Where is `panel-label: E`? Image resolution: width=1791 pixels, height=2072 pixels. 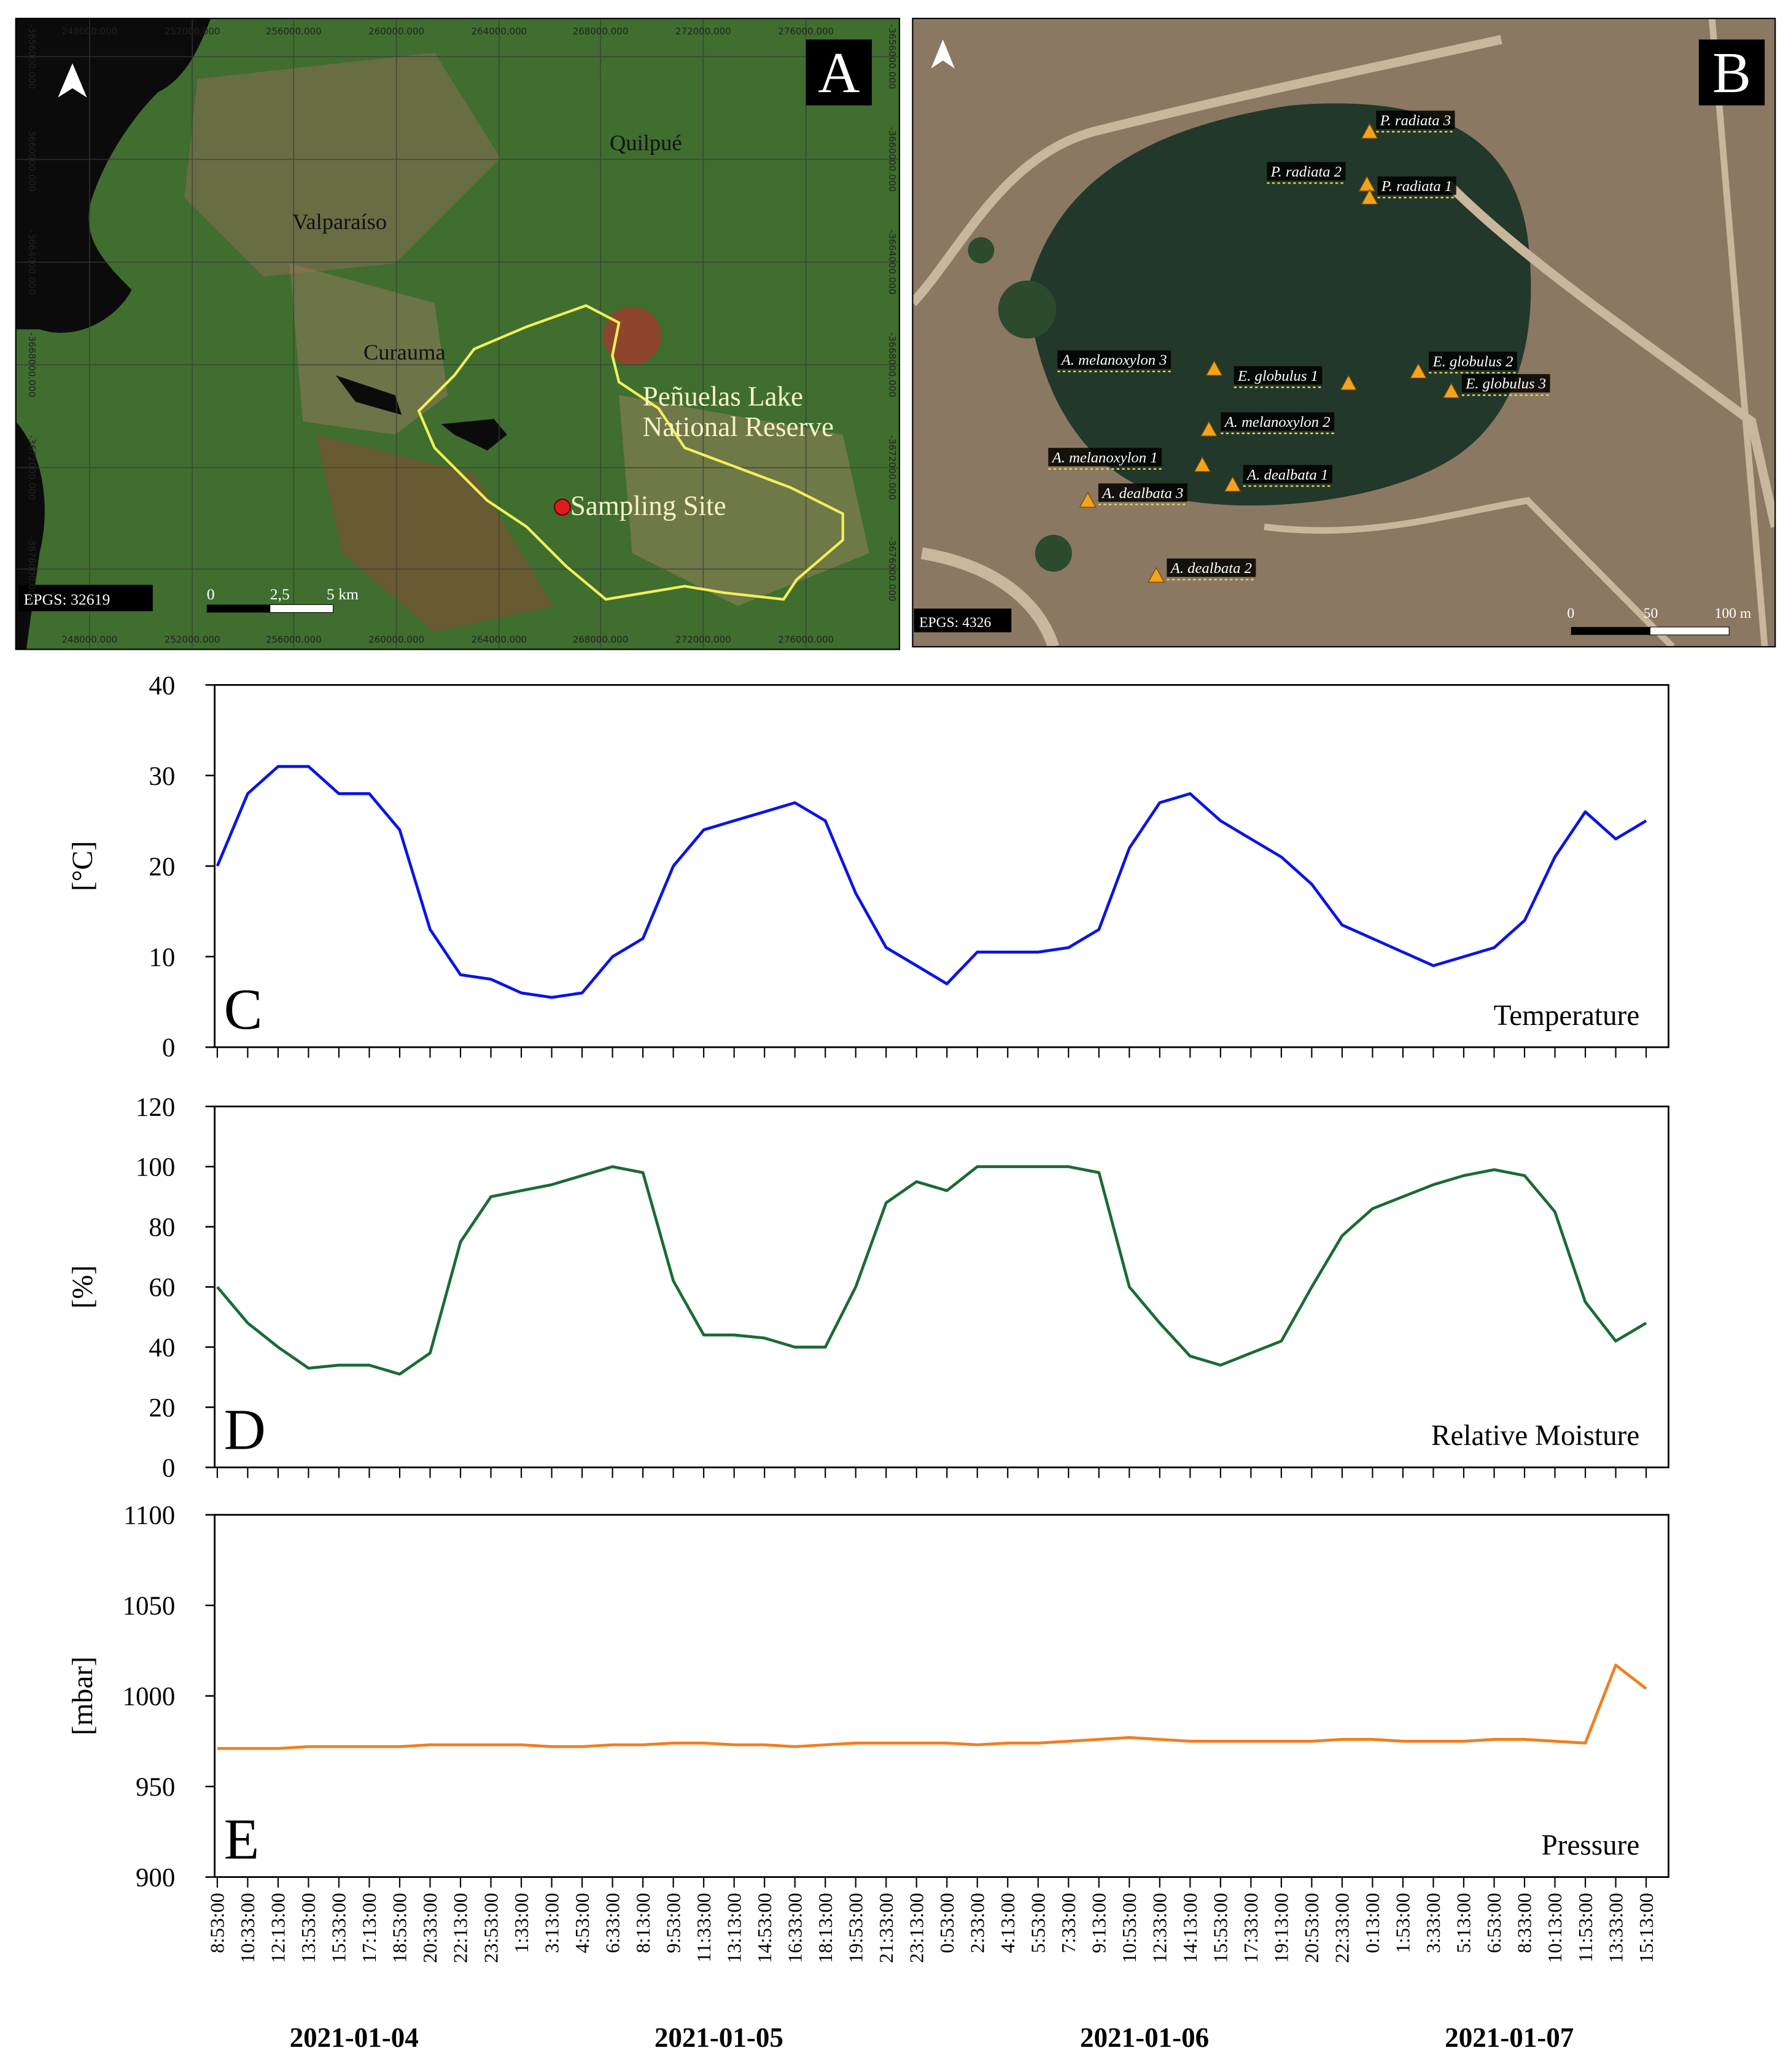 panel-label: E is located at coordinates (242, 1840).